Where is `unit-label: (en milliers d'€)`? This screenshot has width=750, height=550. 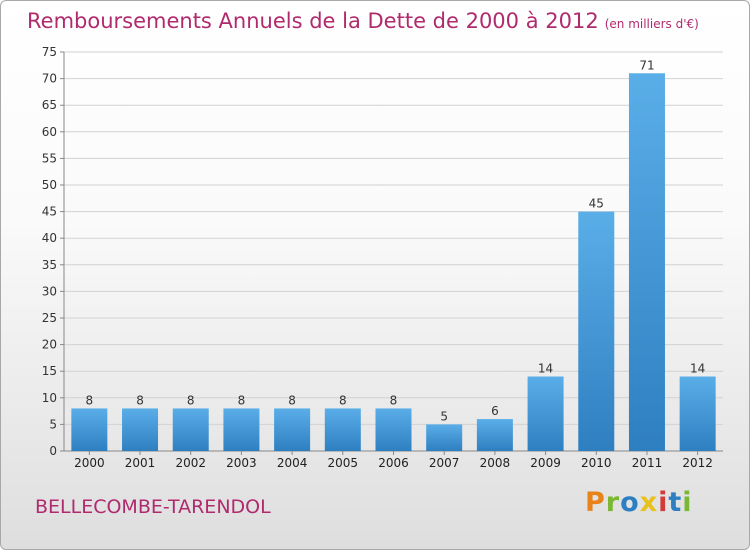 unit-label: (en milliers d'€) is located at coordinates (651, 24).